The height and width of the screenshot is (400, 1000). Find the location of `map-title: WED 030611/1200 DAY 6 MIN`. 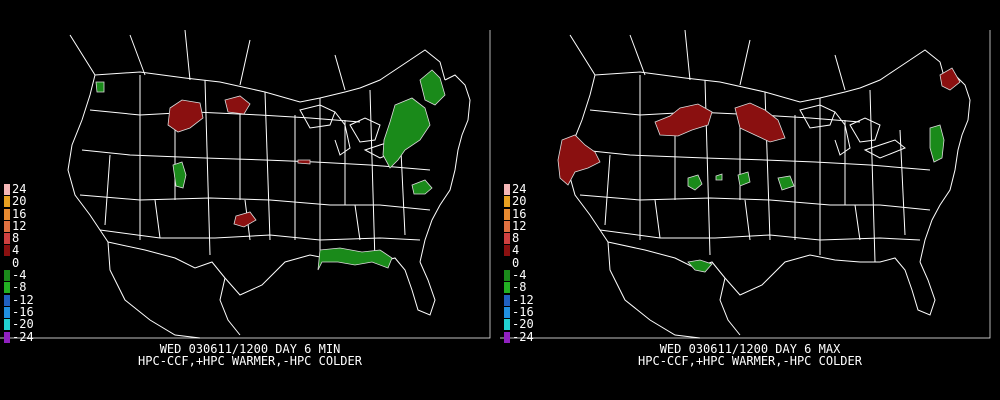

map-title: WED 030611/1200 DAY 6 MIN is located at coordinates (250, 349).